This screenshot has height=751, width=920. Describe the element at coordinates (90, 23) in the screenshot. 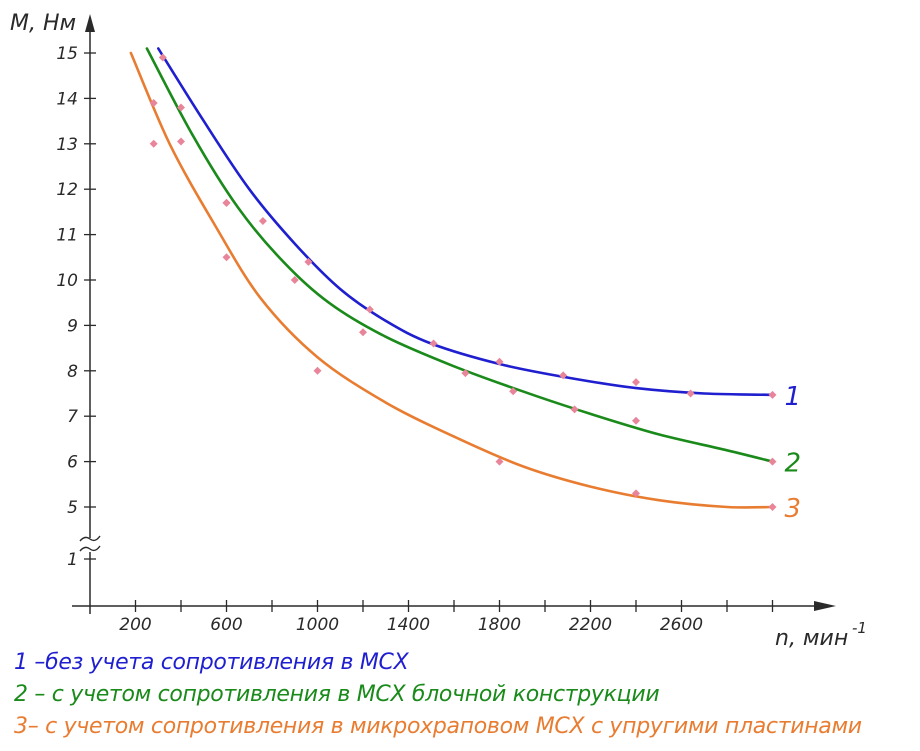

I see `y-axis-arrow` at that location.